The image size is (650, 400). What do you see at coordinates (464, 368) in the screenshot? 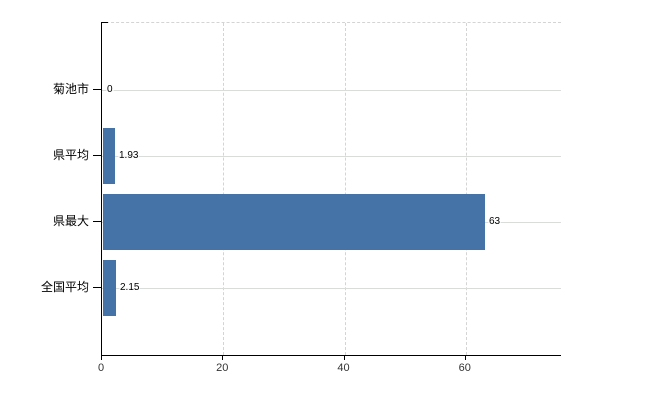
I see `x-tick-label: 60` at bounding box center [464, 368].